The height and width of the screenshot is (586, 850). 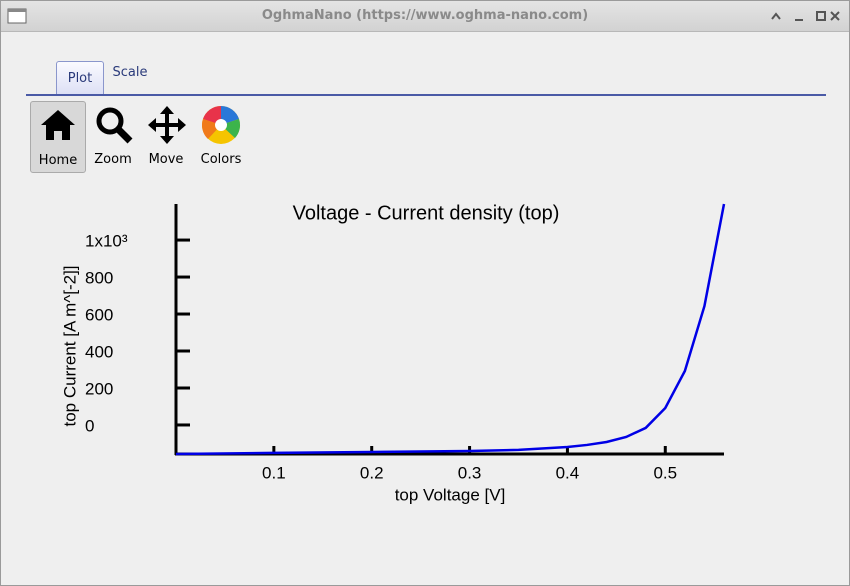 I want to click on tool-label: Colors, so click(x=221, y=159).